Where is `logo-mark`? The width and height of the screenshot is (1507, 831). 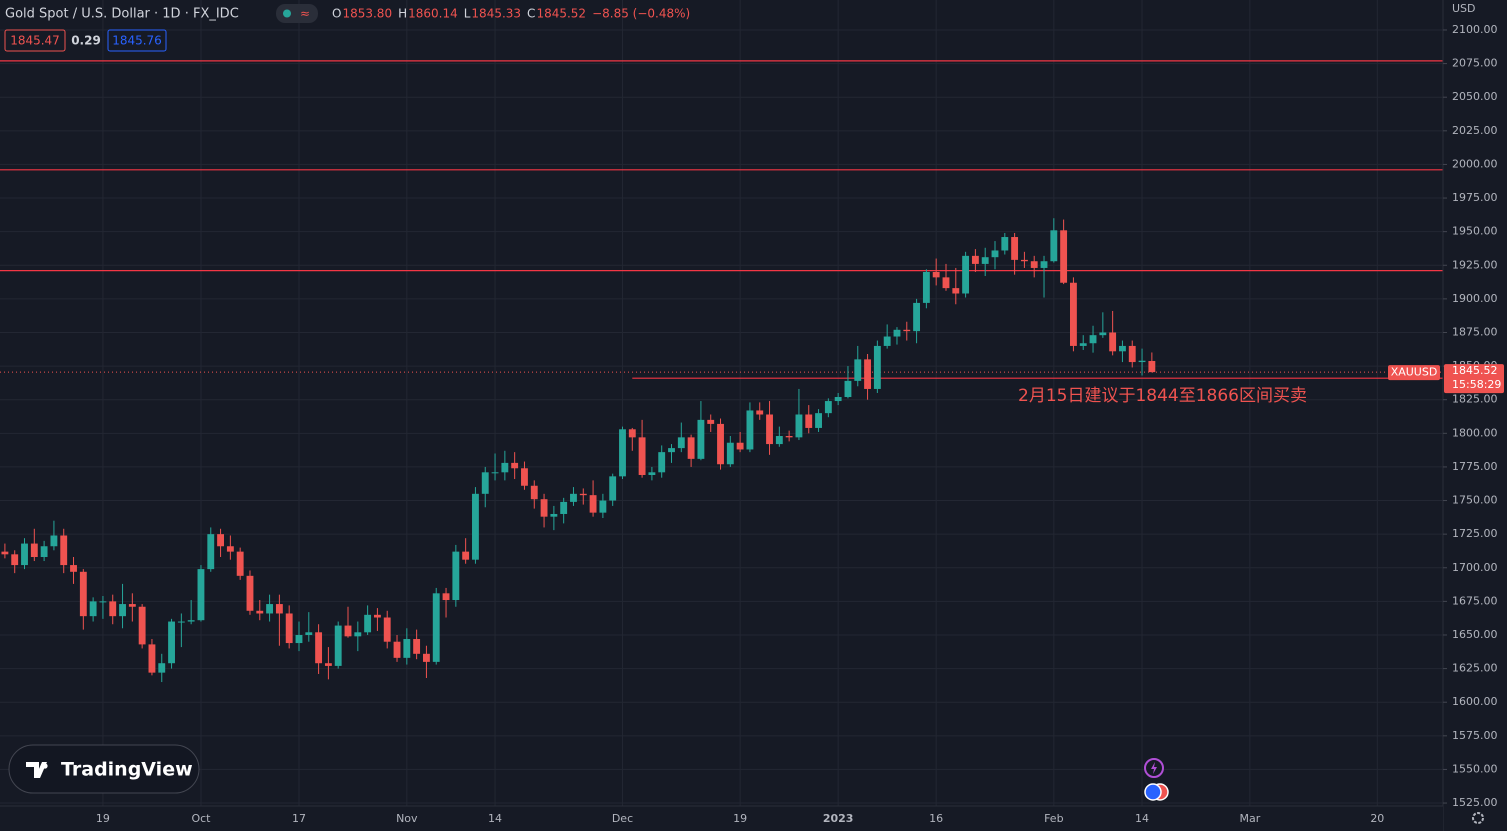
logo-mark is located at coordinates (36, 770).